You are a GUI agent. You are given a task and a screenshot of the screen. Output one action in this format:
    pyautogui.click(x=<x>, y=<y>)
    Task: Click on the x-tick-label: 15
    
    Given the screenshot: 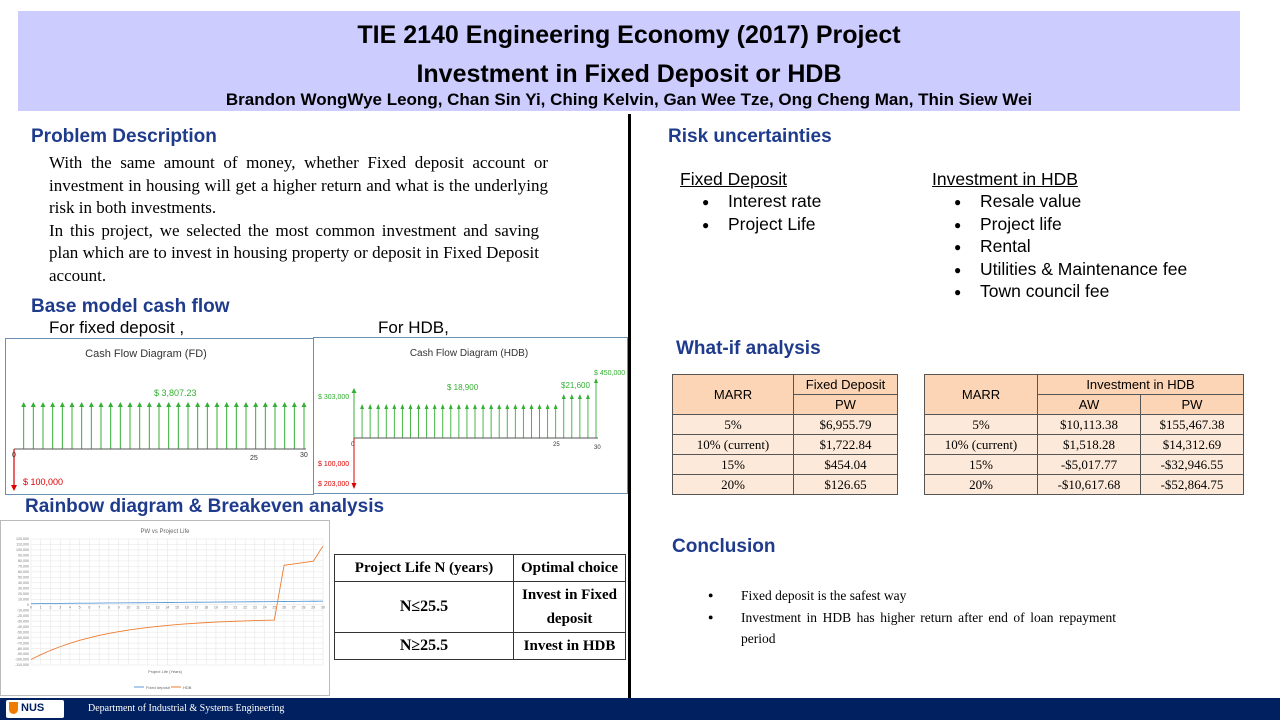 What is the action you would take?
    pyautogui.click(x=177, y=608)
    